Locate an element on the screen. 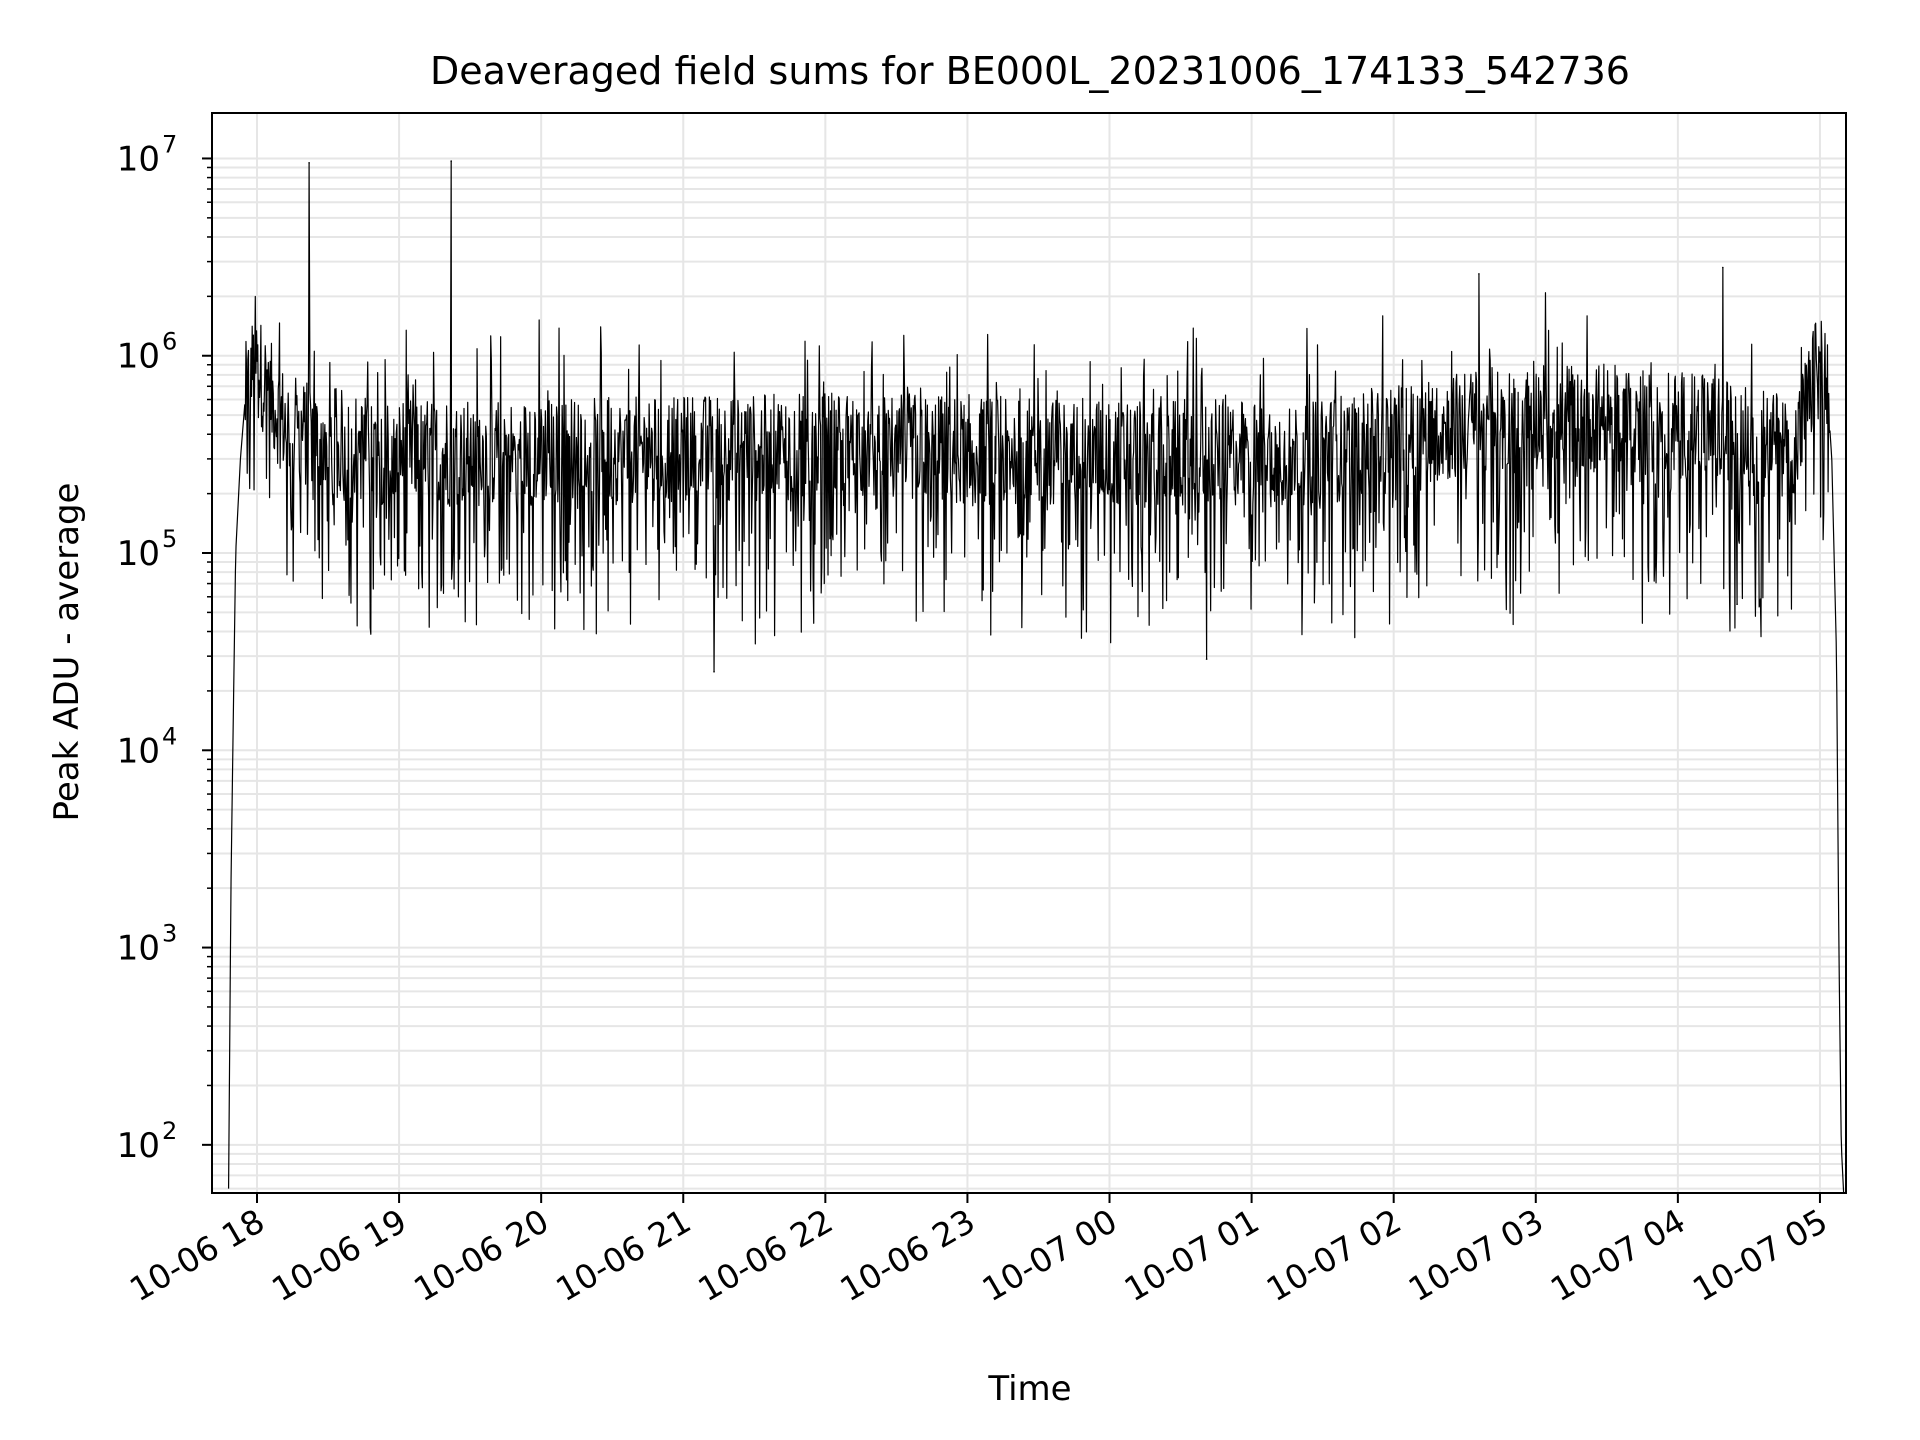 The width and height of the screenshot is (1920, 1440). y-tick-exponent: 7 is located at coordinates (169, 144).